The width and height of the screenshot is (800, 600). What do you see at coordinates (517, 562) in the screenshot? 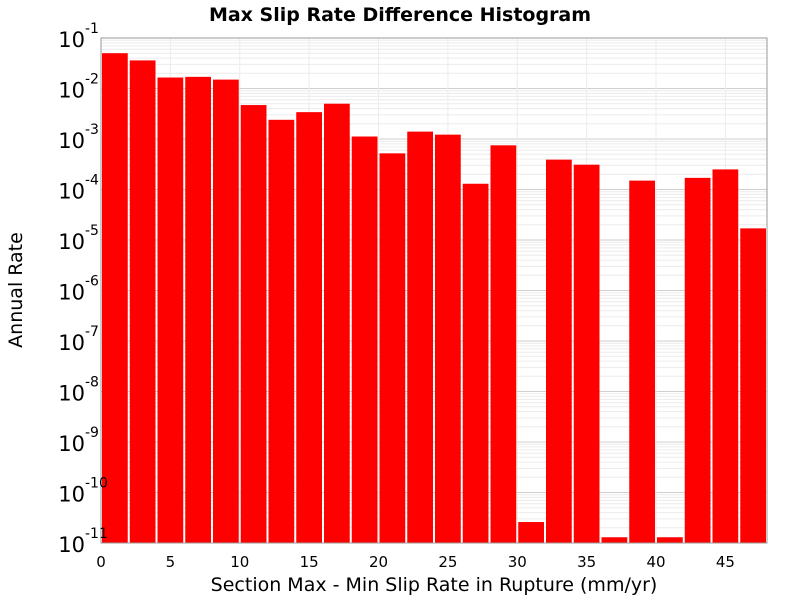
I see `x-tick-label: 30` at bounding box center [517, 562].